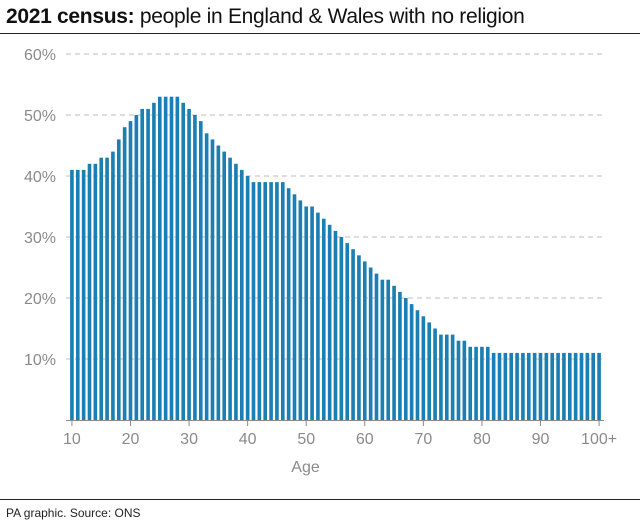 The image size is (640, 526). Describe the element at coordinates (189, 439) in the screenshot. I see `x-tick-label: 30` at that location.